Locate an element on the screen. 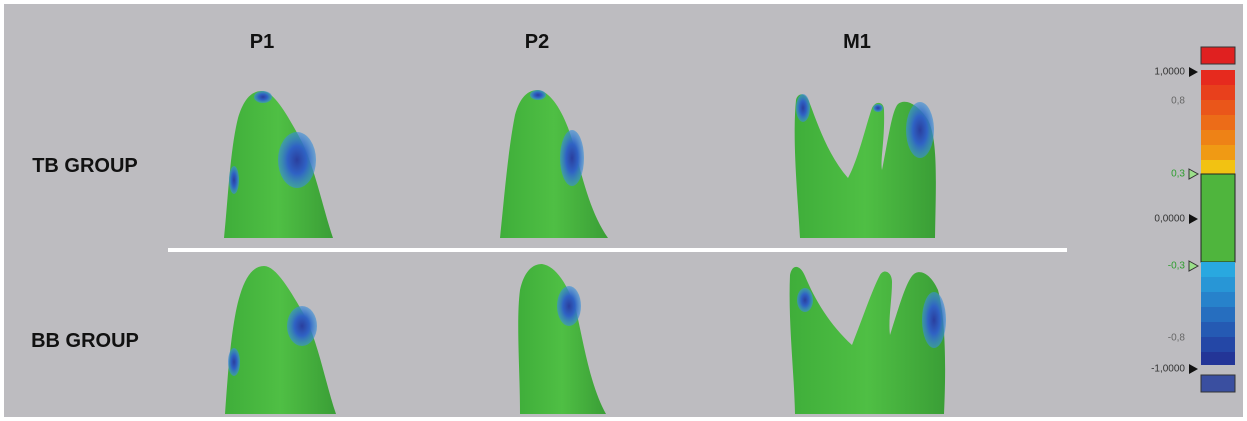  over-range-box is located at coordinates (1218, 55).